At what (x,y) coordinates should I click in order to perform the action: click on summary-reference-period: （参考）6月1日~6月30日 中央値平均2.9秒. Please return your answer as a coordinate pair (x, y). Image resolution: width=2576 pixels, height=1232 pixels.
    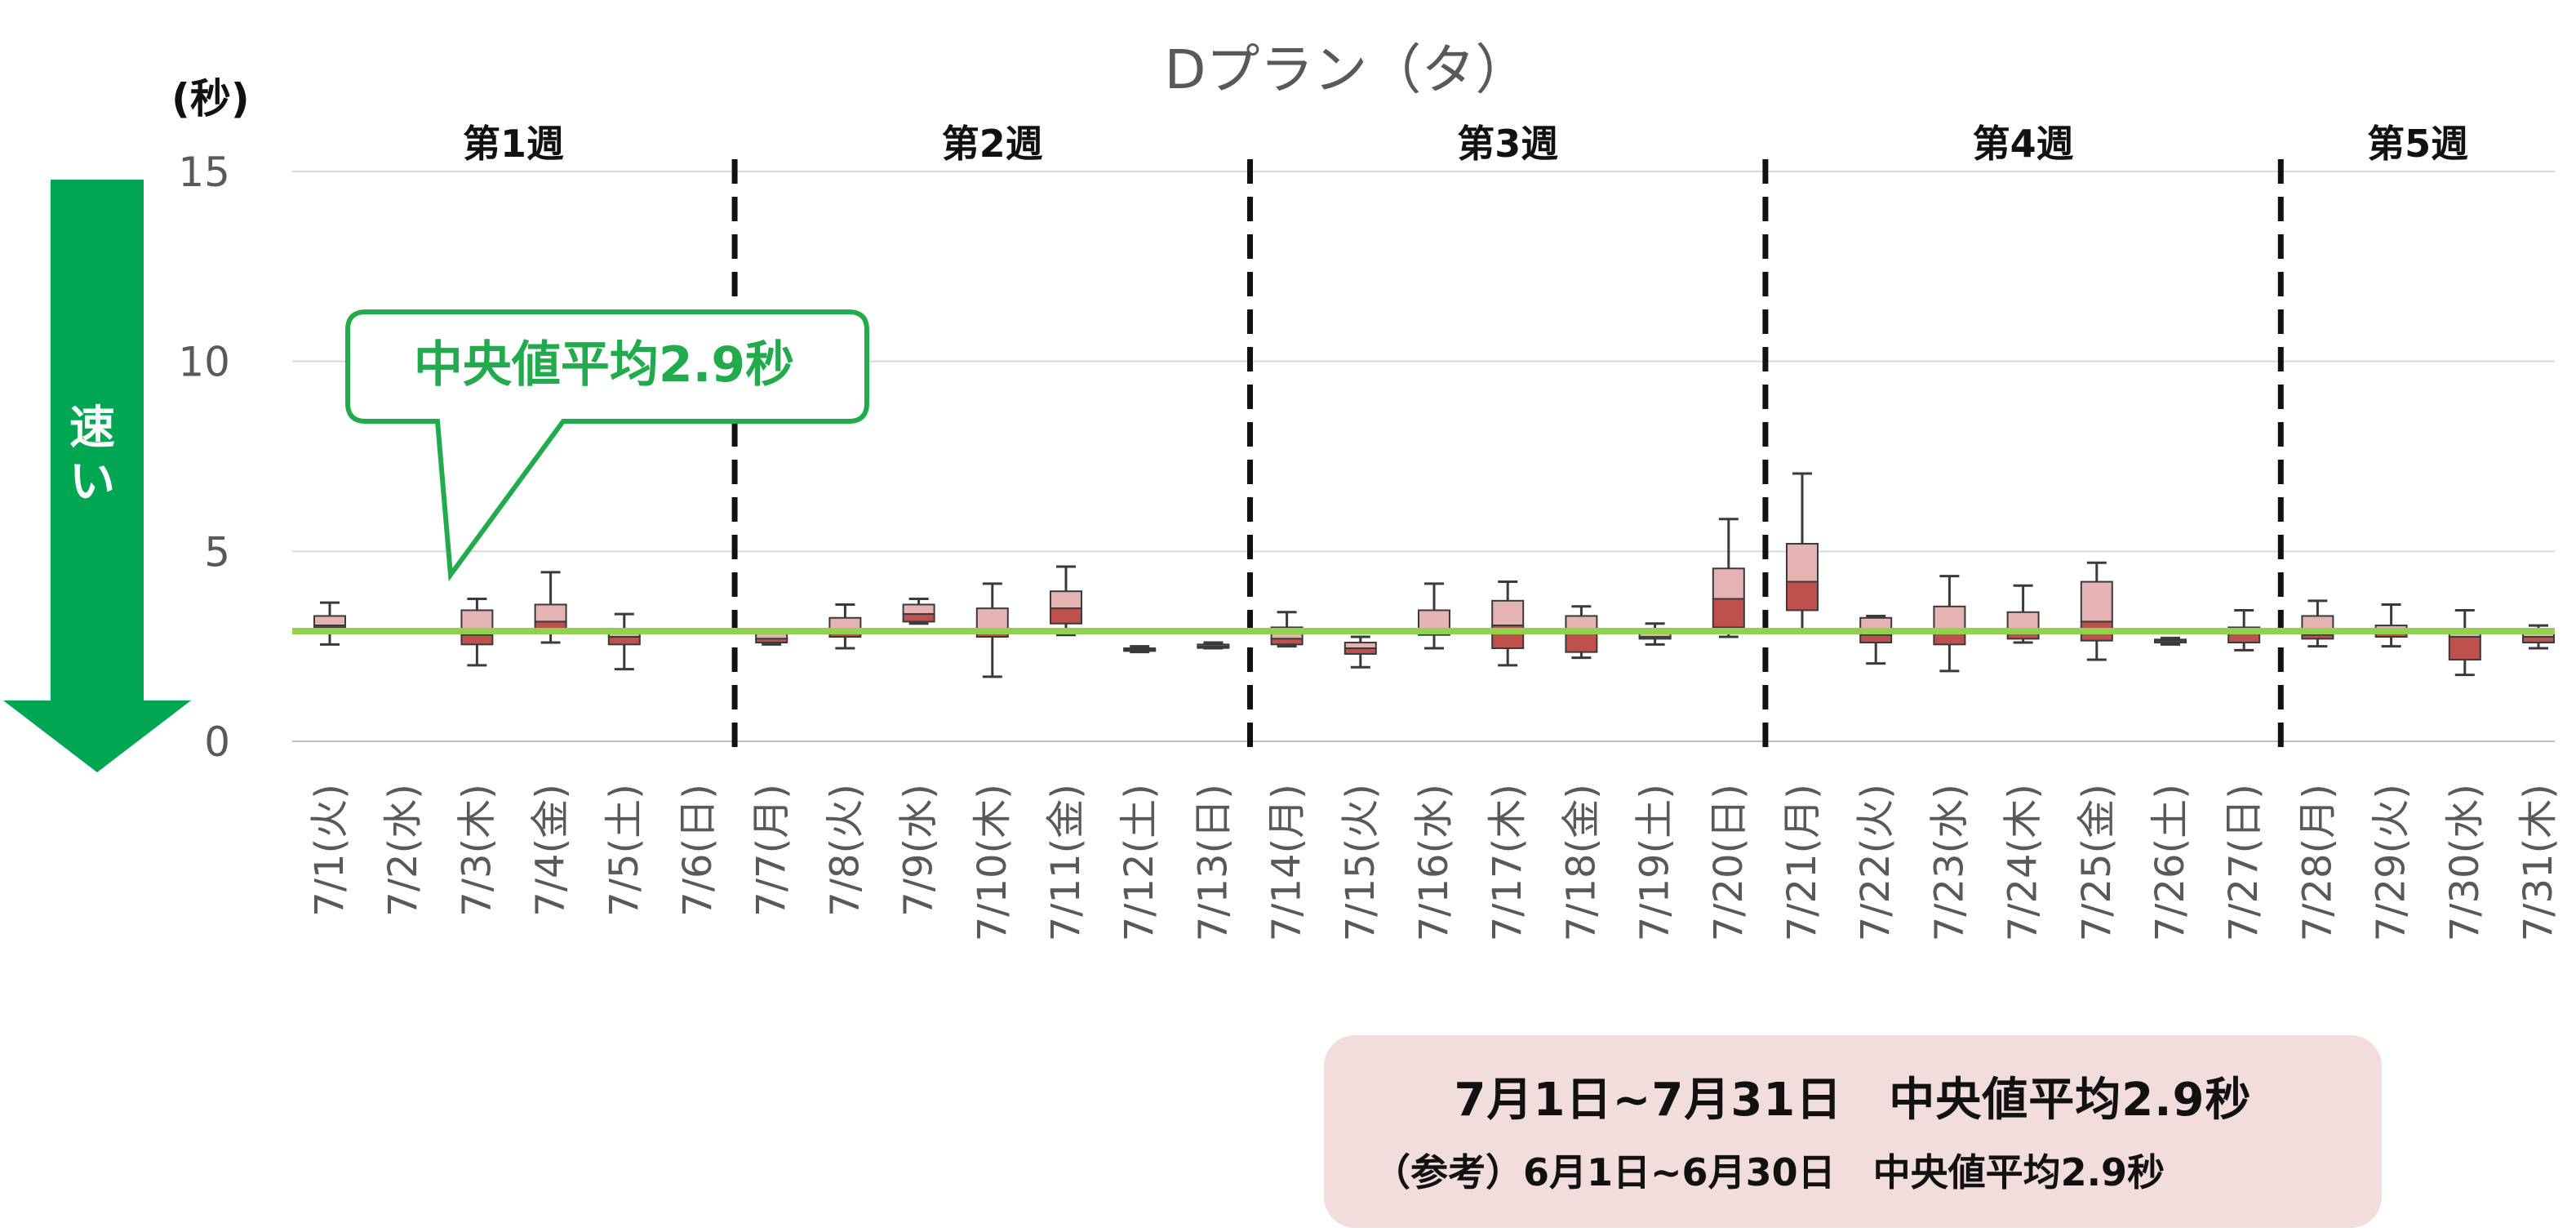
    Looking at the image, I should click on (1769, 1172).